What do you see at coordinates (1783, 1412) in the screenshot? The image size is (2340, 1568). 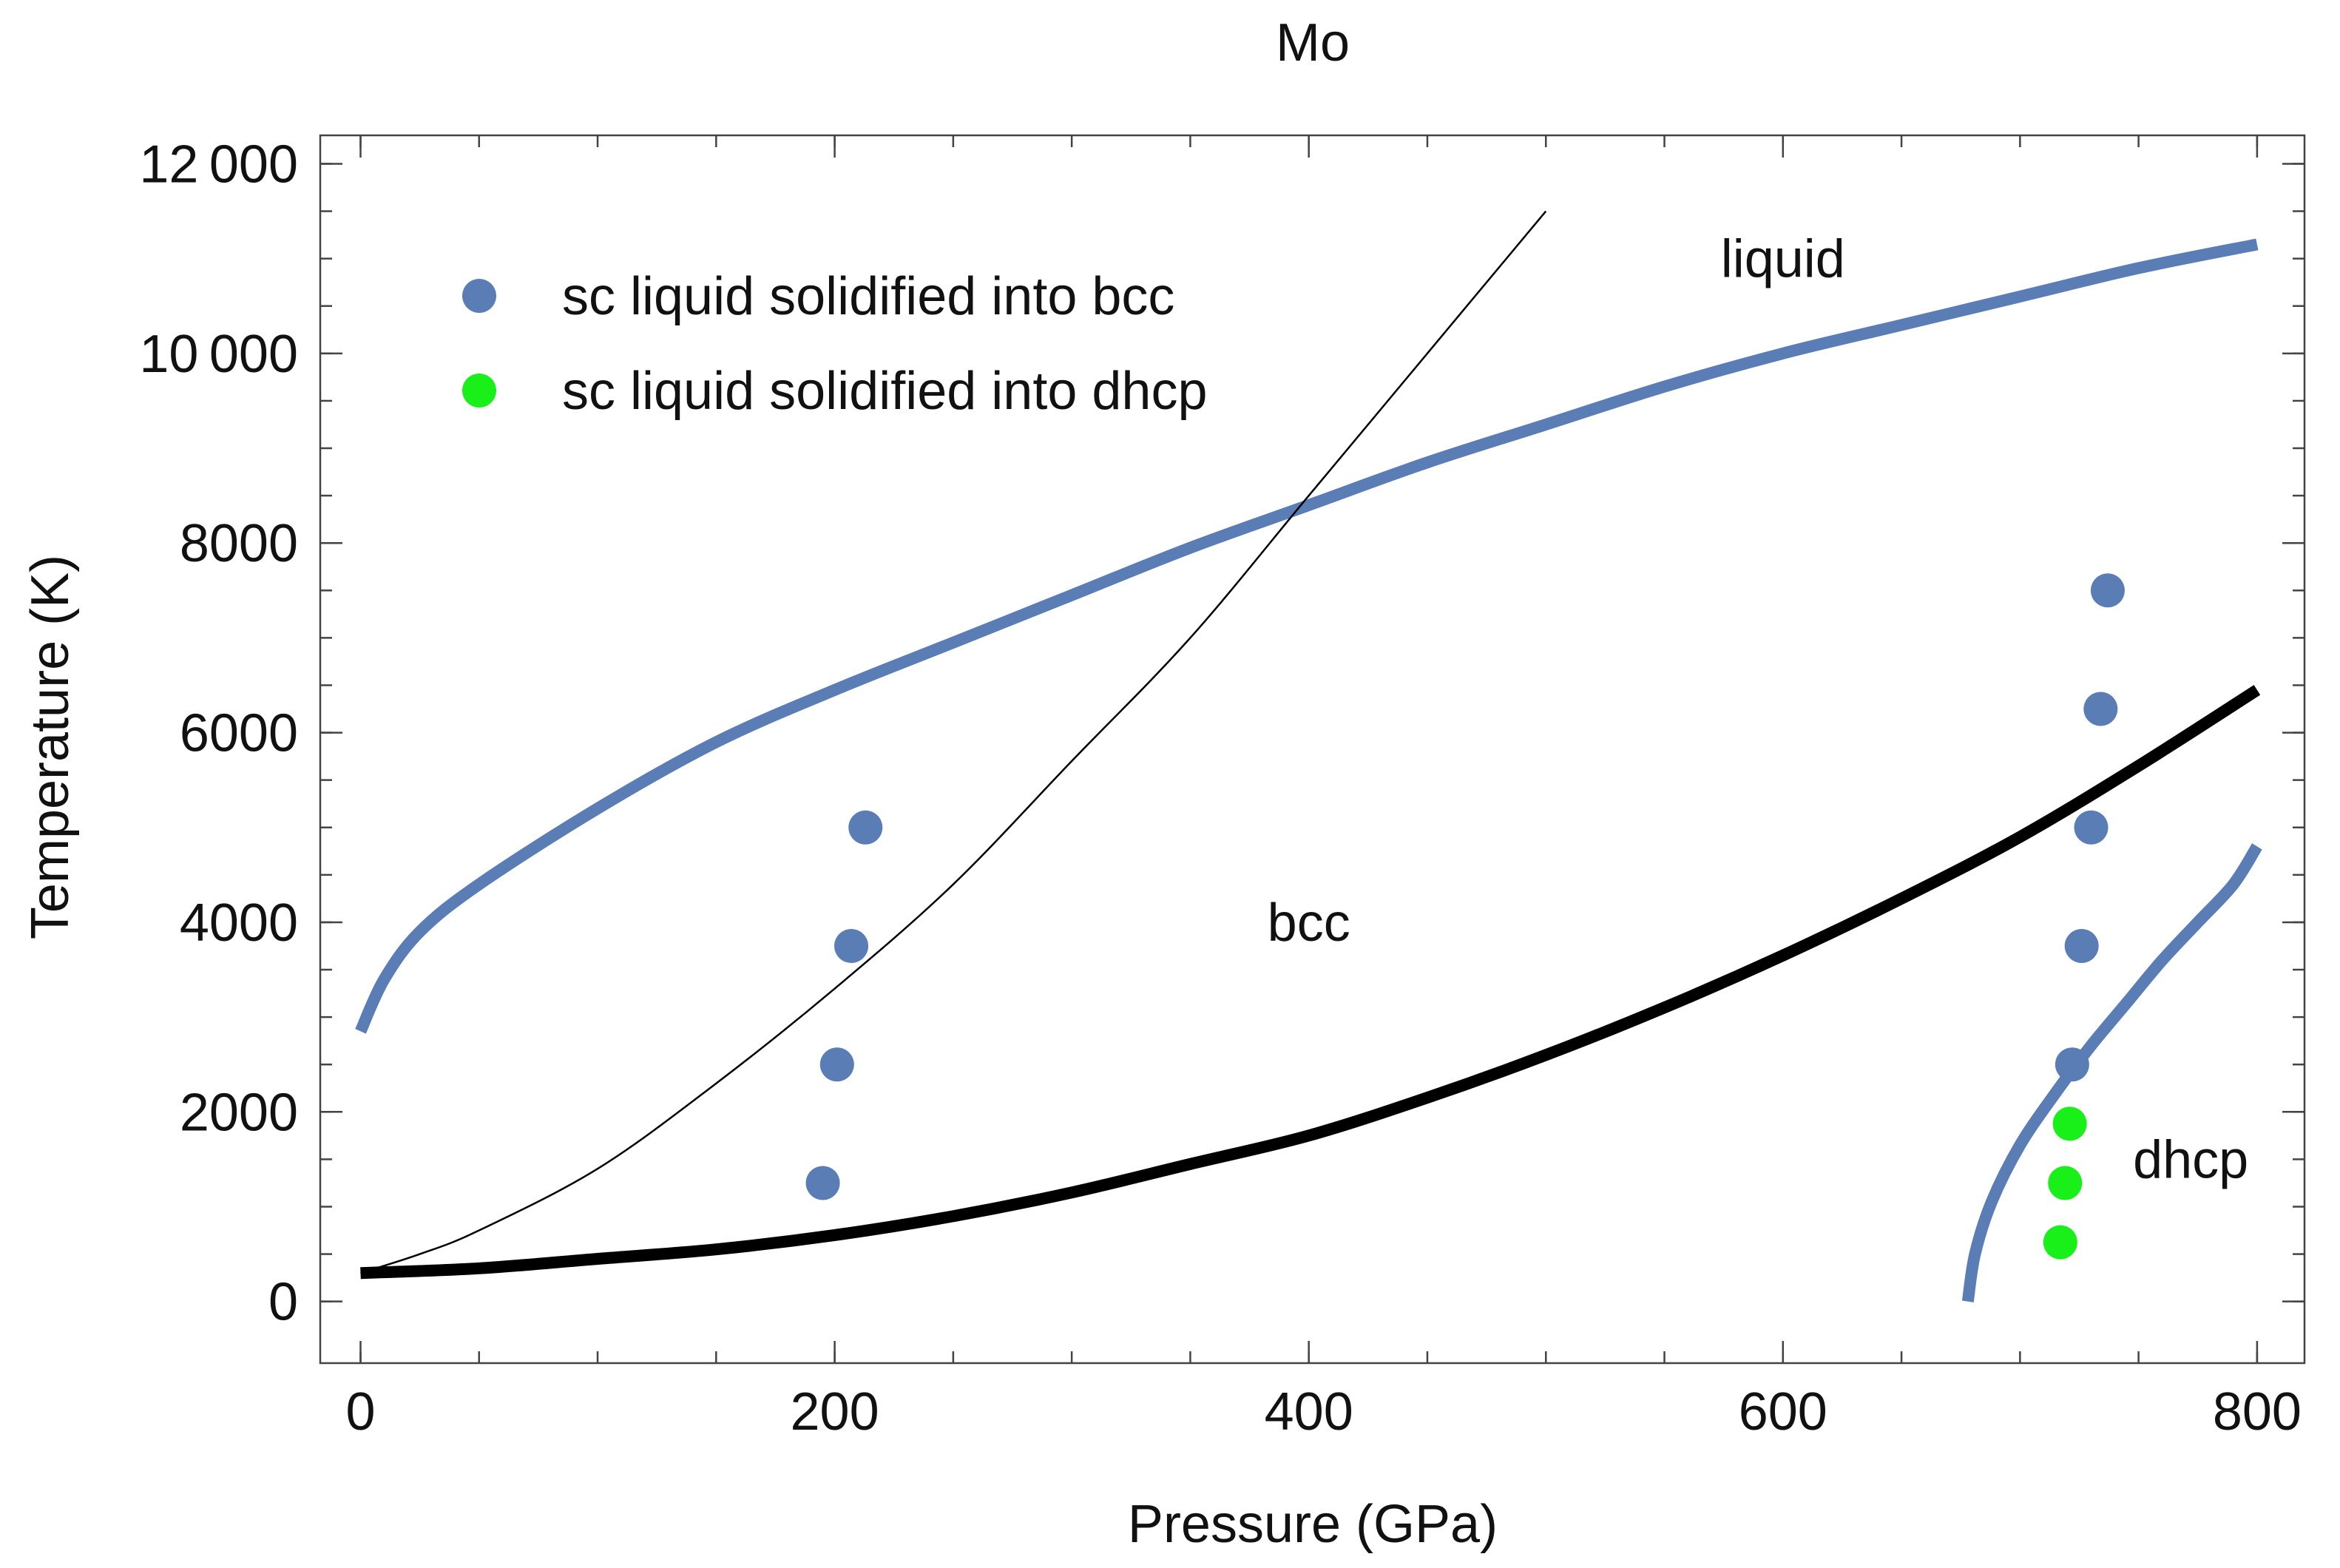 I see `x-tick-label: 600` at bounding box center [1783, 1412].